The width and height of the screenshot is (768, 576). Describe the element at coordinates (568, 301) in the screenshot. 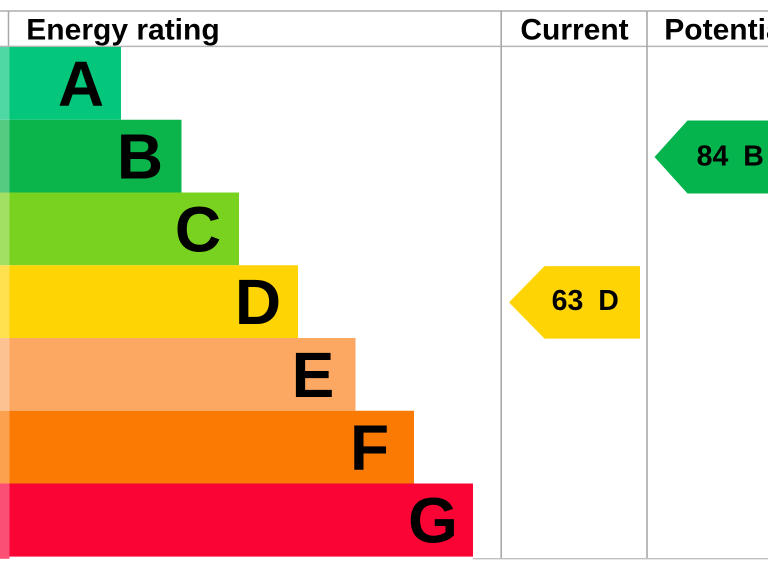

I see `svg-text: 63` at that location.